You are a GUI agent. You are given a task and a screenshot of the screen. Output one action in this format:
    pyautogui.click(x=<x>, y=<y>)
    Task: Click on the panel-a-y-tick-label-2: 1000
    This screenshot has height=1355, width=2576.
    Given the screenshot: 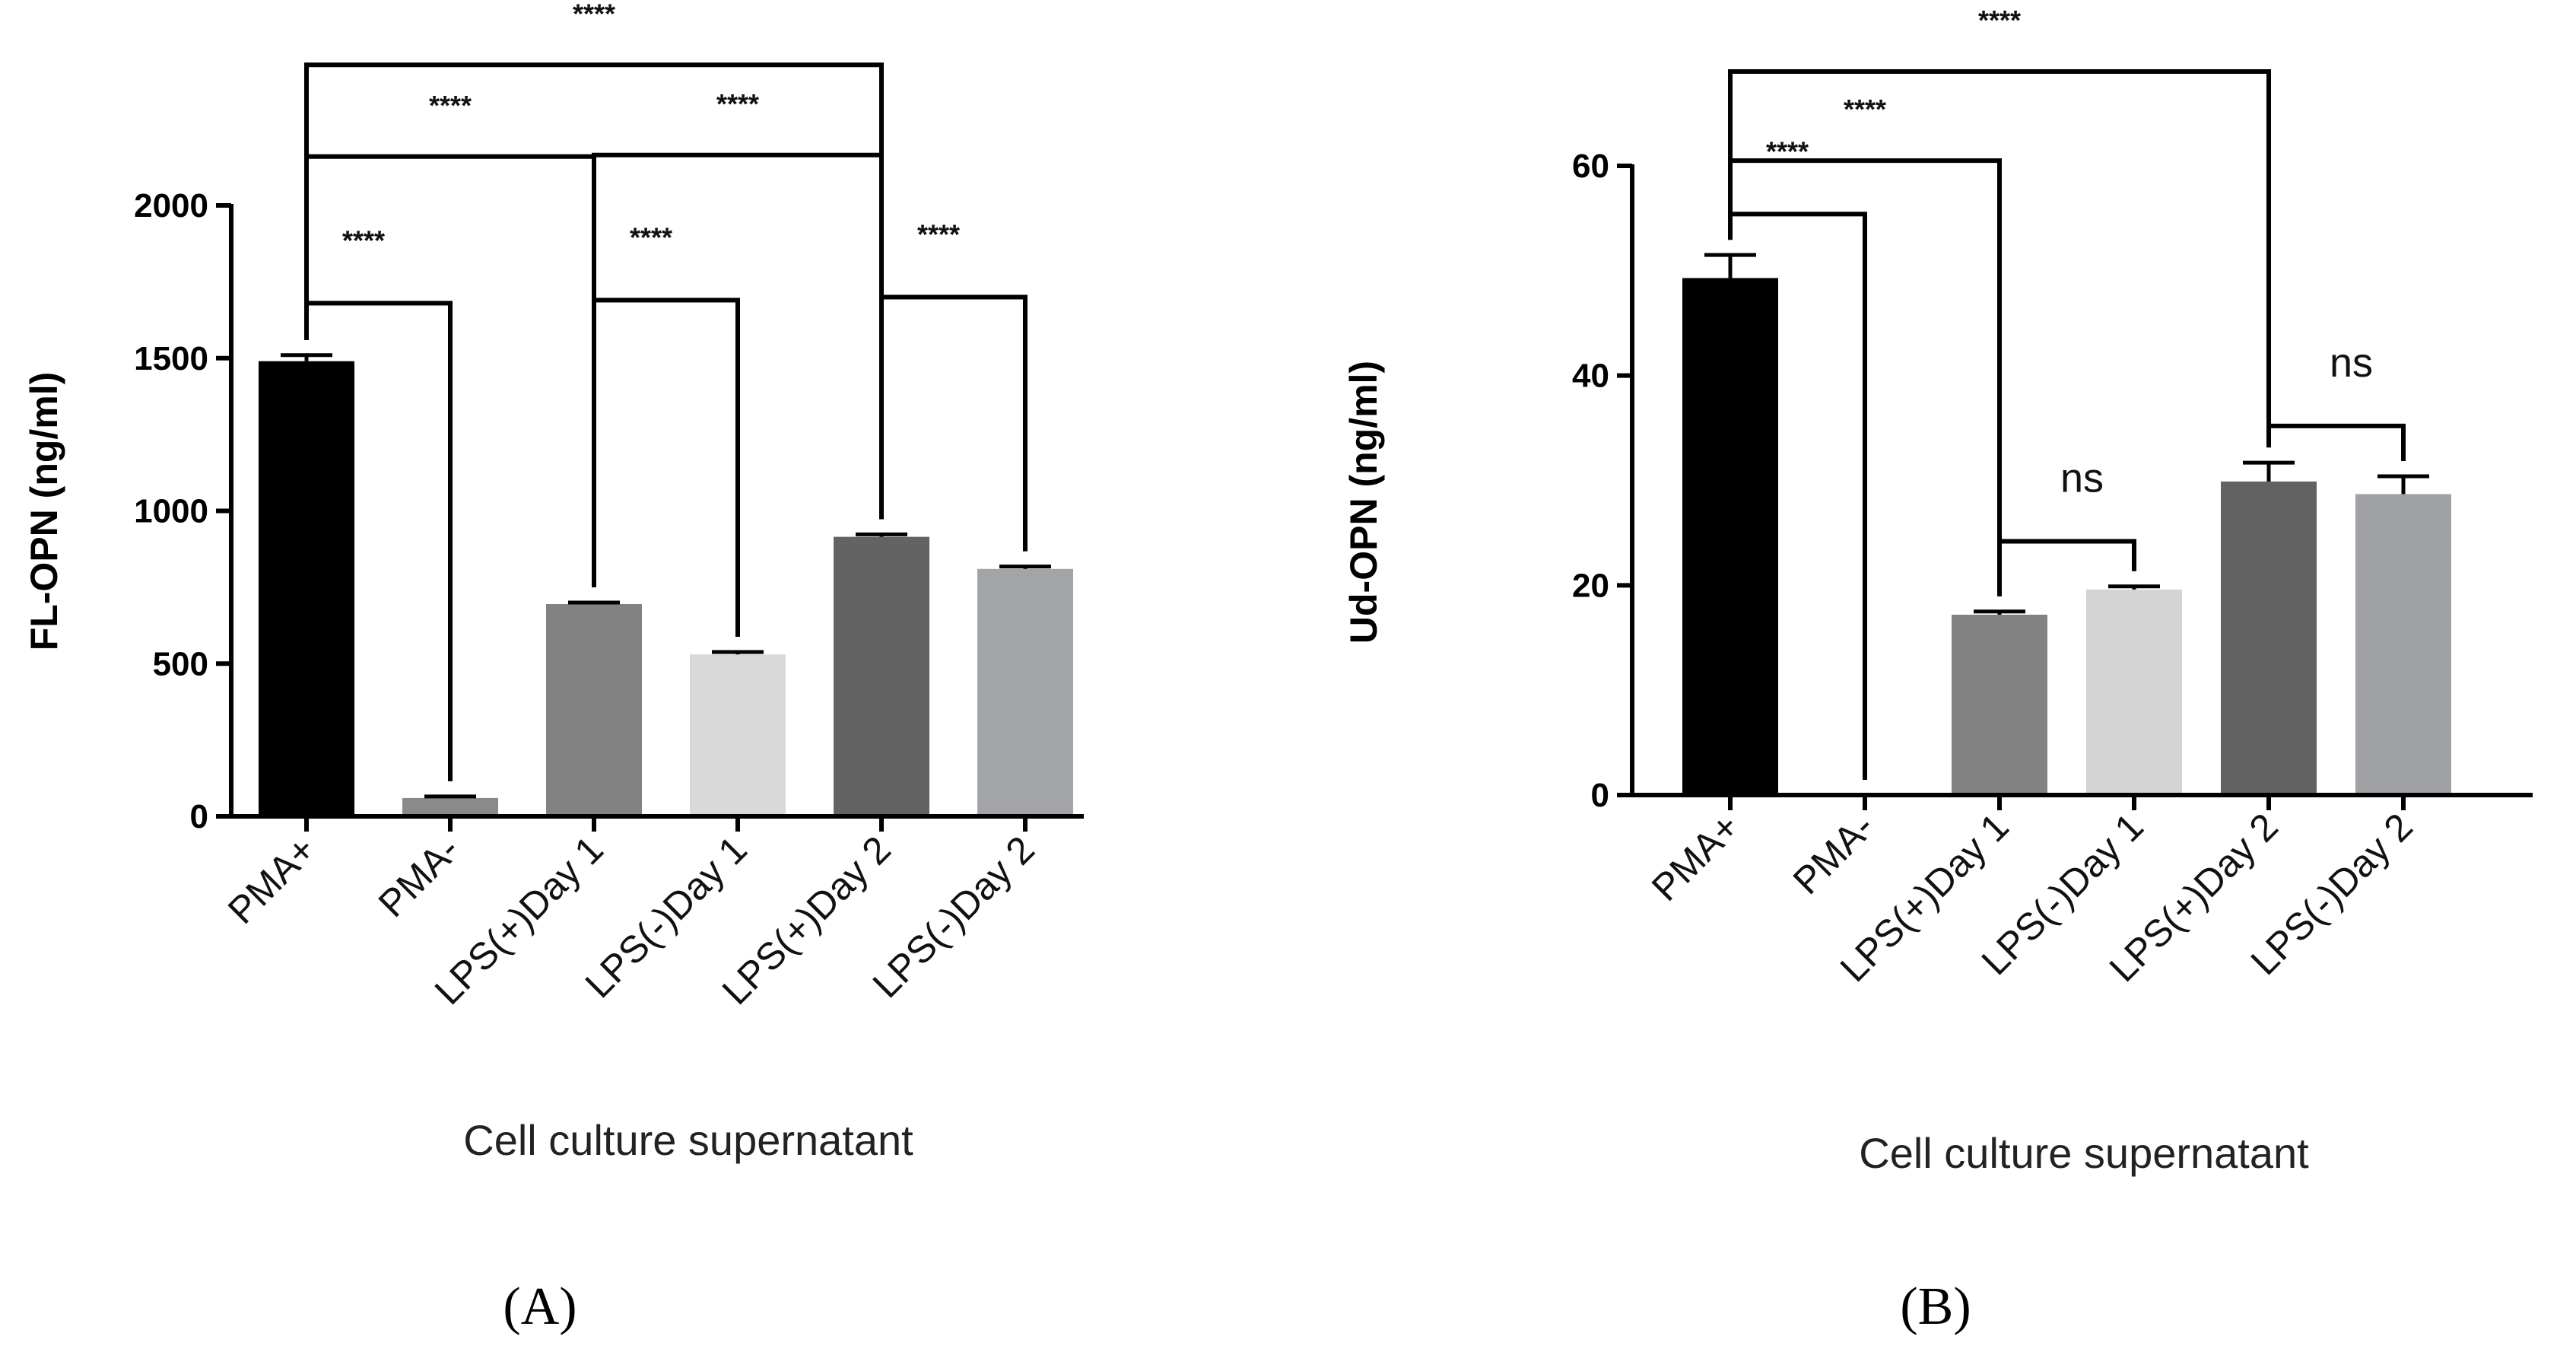 What is the action you would take?
    pyautogui.click(x=171, y=511)
    